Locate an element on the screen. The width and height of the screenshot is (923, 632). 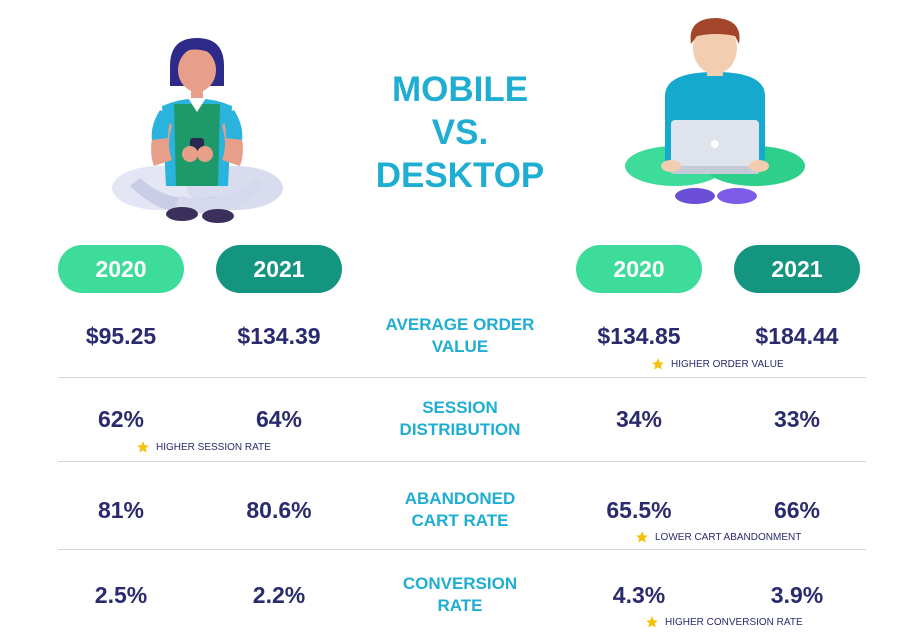
conversion-mobile-2021: 2.2% is located at coordinates (279, 595).